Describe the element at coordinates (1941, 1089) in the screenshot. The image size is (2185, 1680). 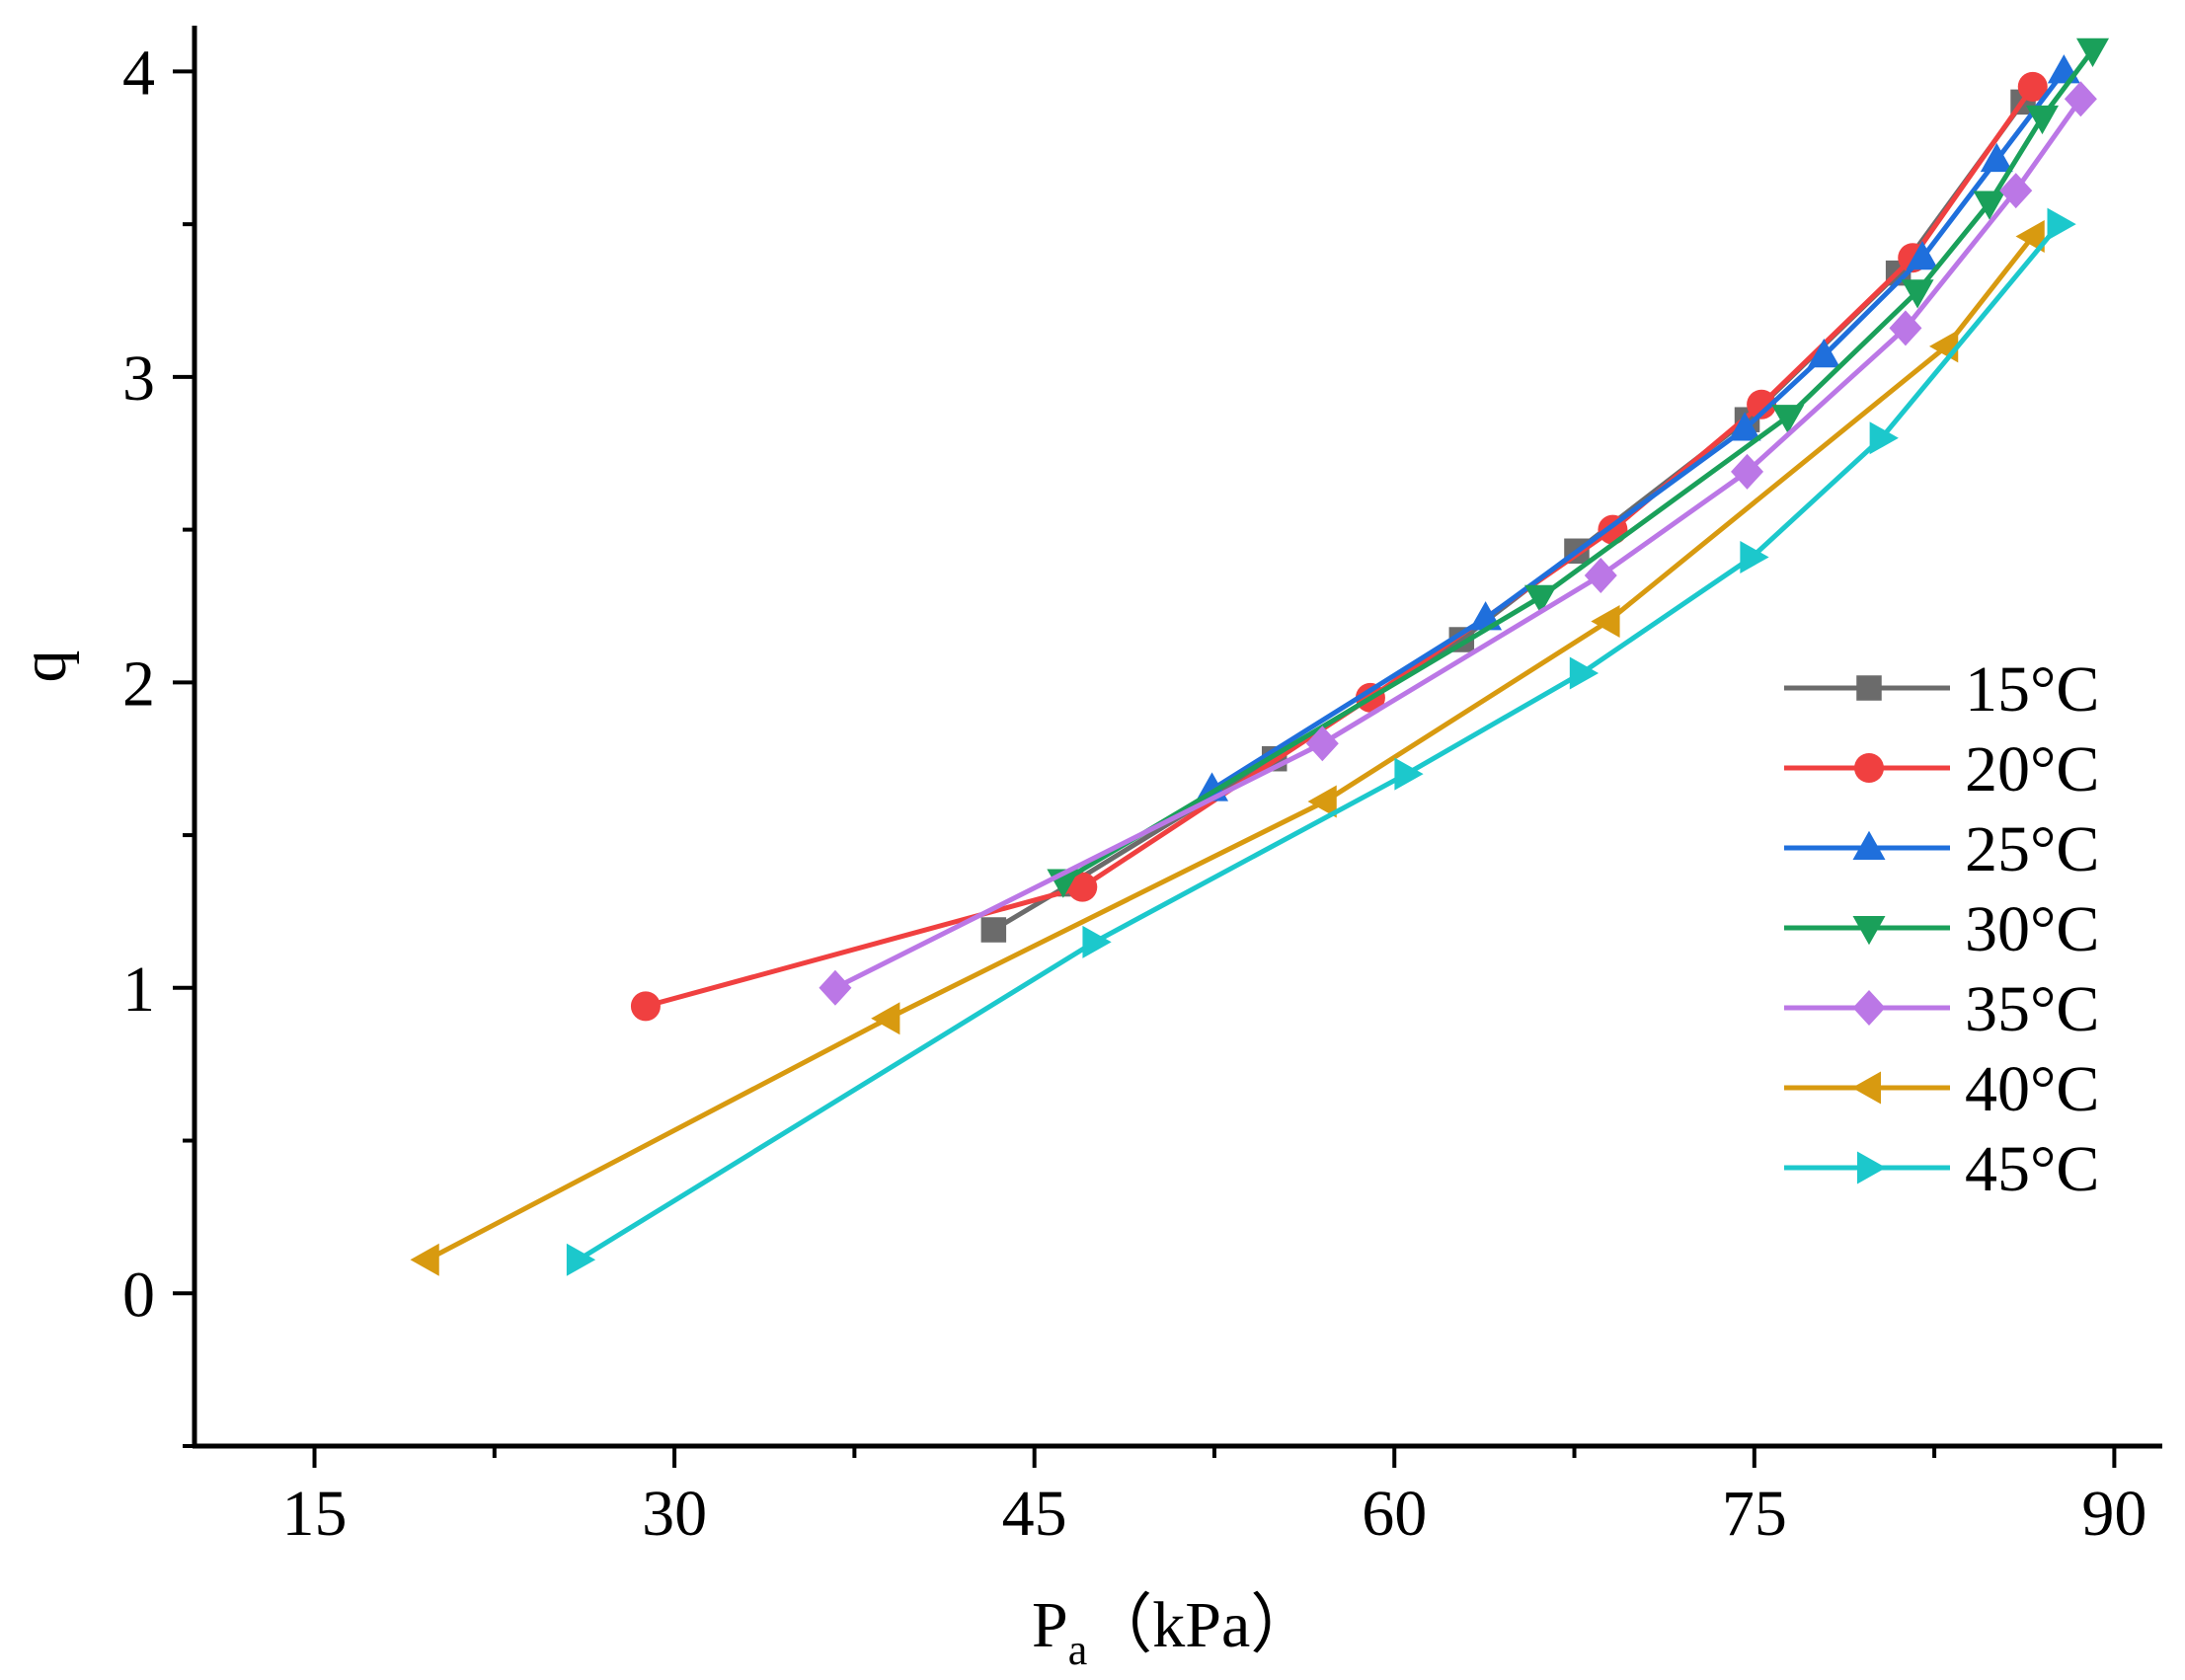
I see `legend-item: 40°C` at that location.